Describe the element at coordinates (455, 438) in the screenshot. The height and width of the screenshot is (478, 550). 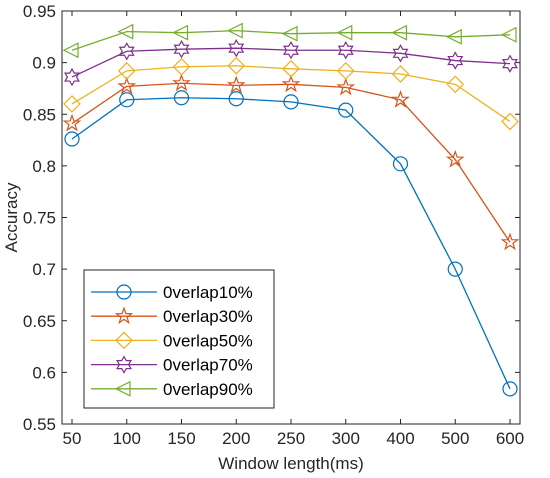
I see `x-tick-label: 500` at that location.